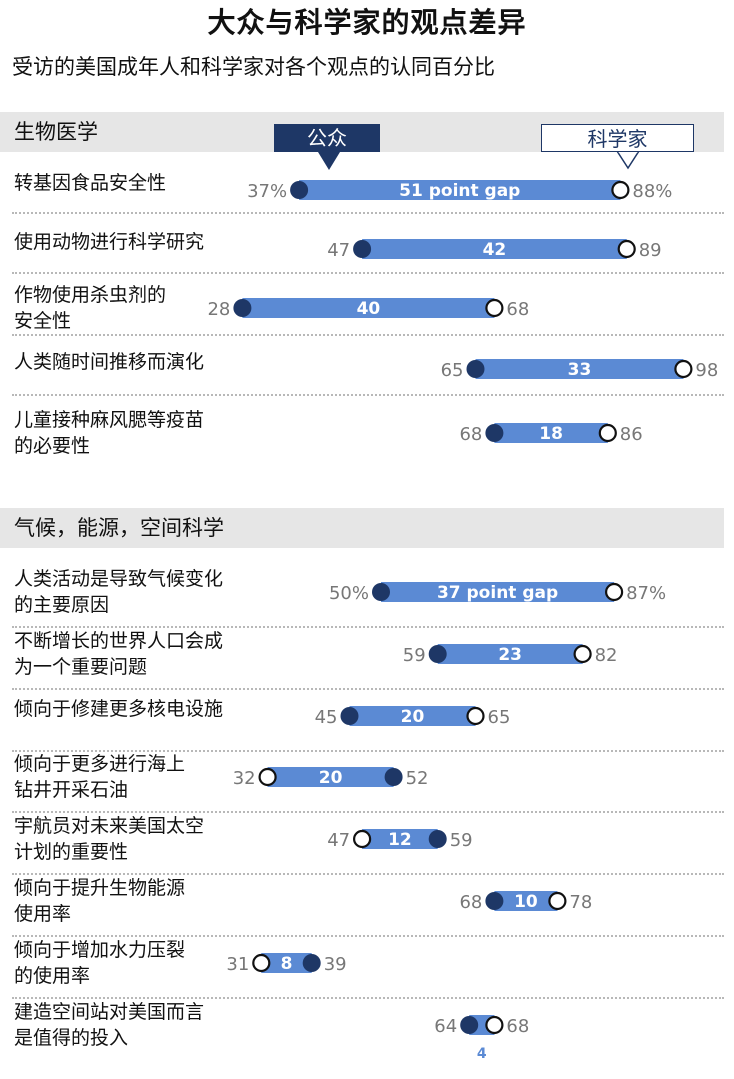 The height and width of the screenshot is (1079, 734). I want to click on gap-label: 20, so click(331, 778).